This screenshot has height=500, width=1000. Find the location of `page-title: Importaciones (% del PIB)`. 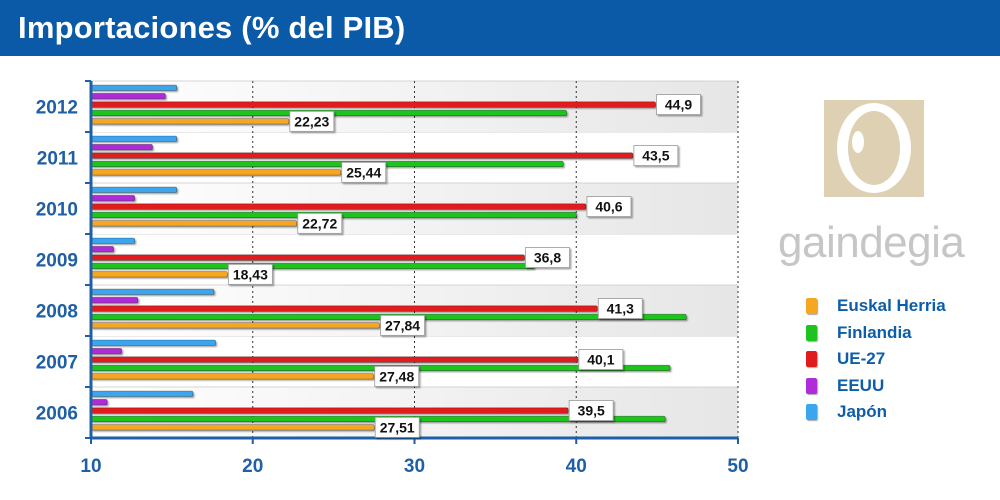

page-title: Importaciones (% del PIB) is located at coordinates (212, 27).